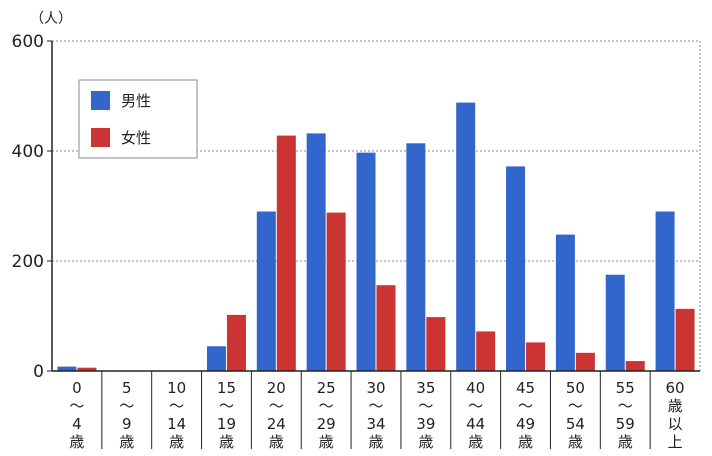  Describe the element at coordinates (675, 424) in the screenshot. I see `x-tick-label: 以` at that location.